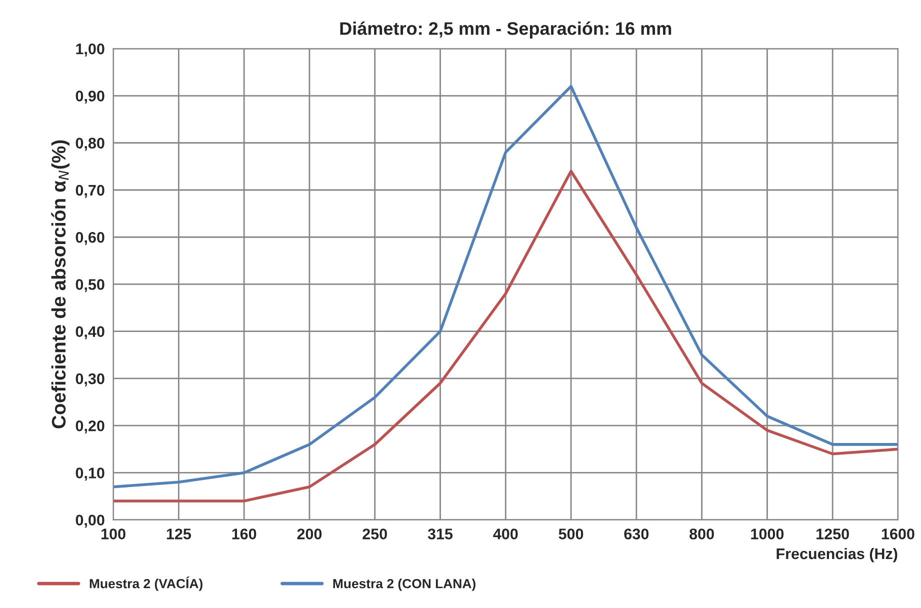  Describe the element at coordinates (898, 534) in the screenshot. I see `x-tick-label: 1600` at that location.